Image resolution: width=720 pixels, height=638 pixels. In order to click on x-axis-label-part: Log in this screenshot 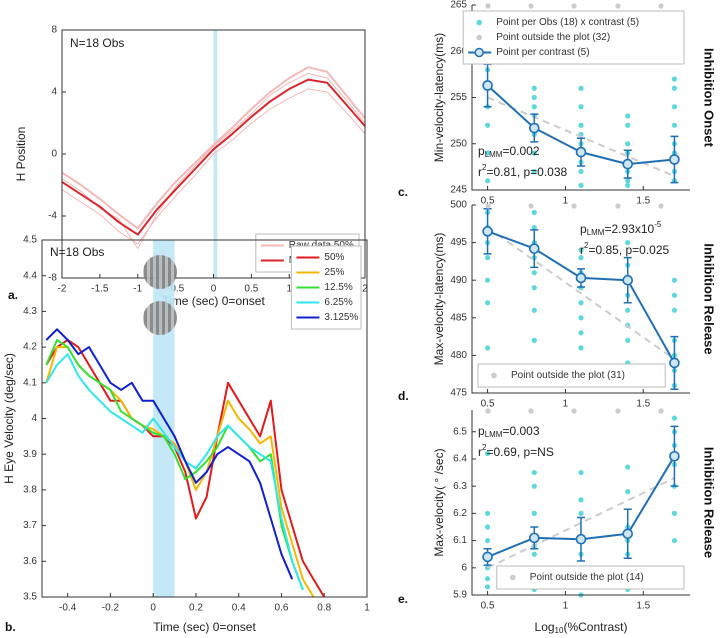, I will do `click(545, 627)`.